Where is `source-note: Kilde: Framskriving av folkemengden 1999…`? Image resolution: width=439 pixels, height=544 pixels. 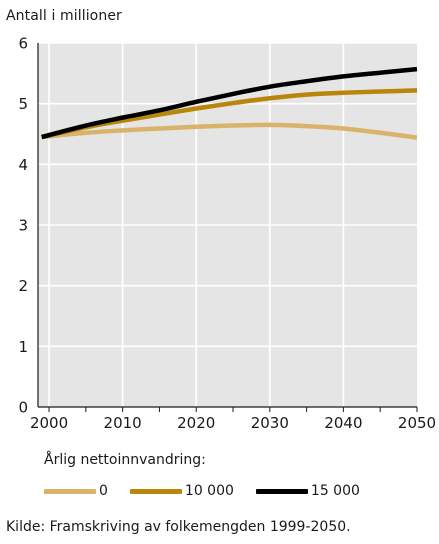 source-note: Kilde: Framskriving av folkemengden 1999… is located at coordinates (178, 527).